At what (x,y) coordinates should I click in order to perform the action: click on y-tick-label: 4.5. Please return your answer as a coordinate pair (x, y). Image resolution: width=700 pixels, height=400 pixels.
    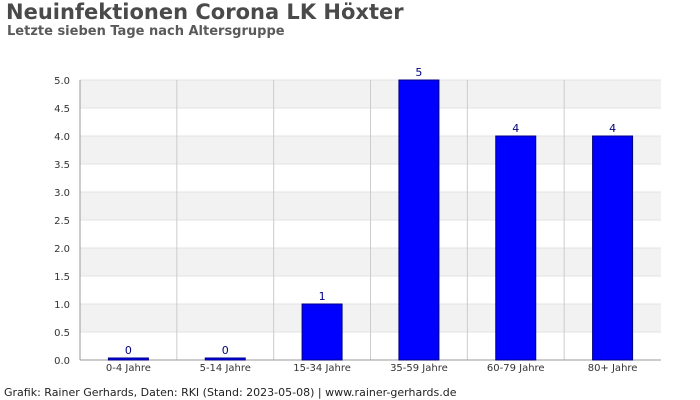
    Looking at the image, I should click on (62, 109).